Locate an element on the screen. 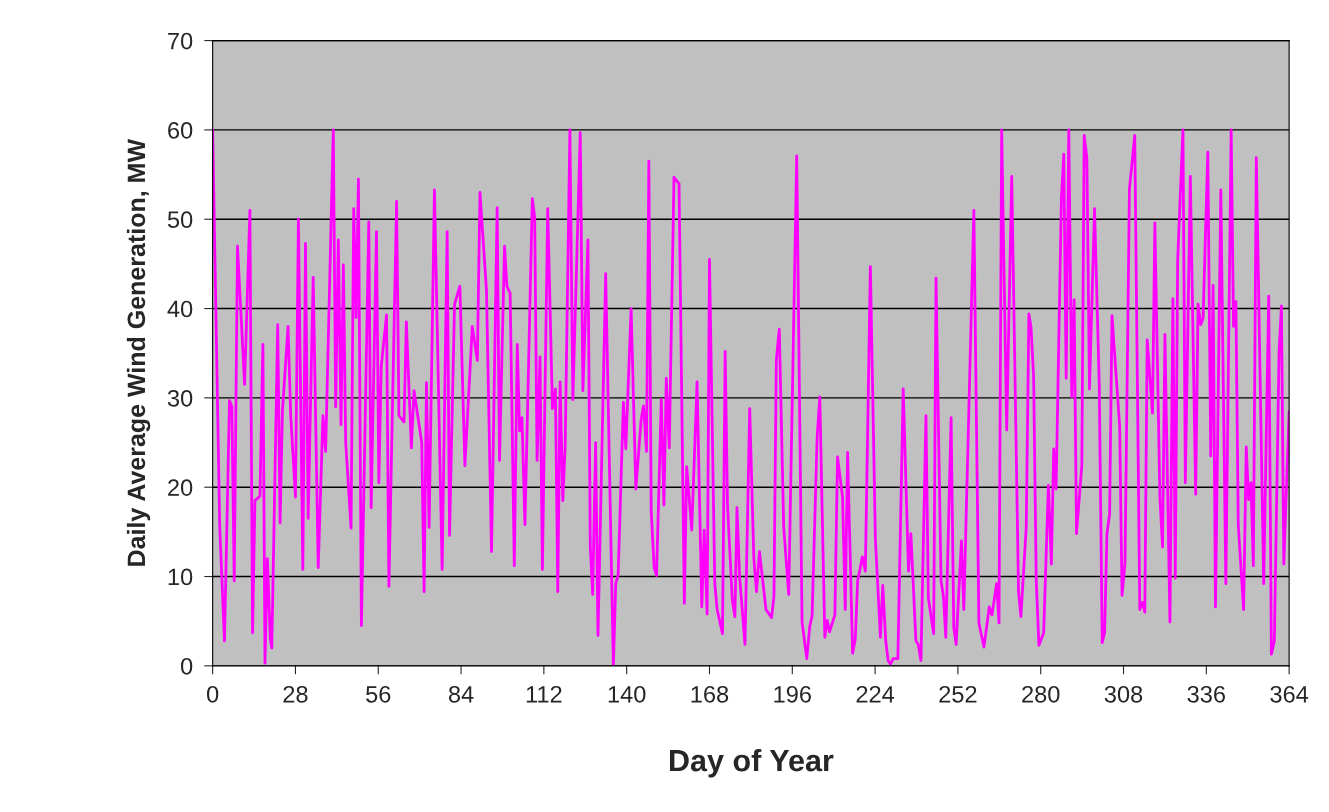 This screenshot has width=1329, height=812. x-tick-label: 168 is located at coordinates (710, 694).